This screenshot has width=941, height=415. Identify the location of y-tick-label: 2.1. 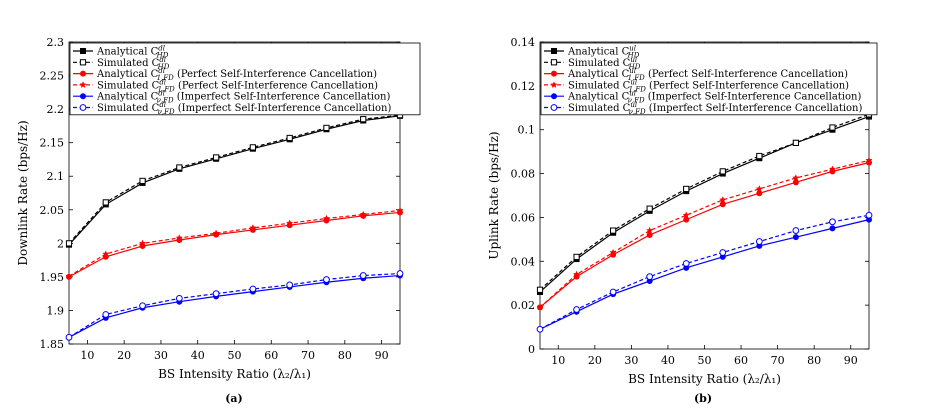
(56, 176).